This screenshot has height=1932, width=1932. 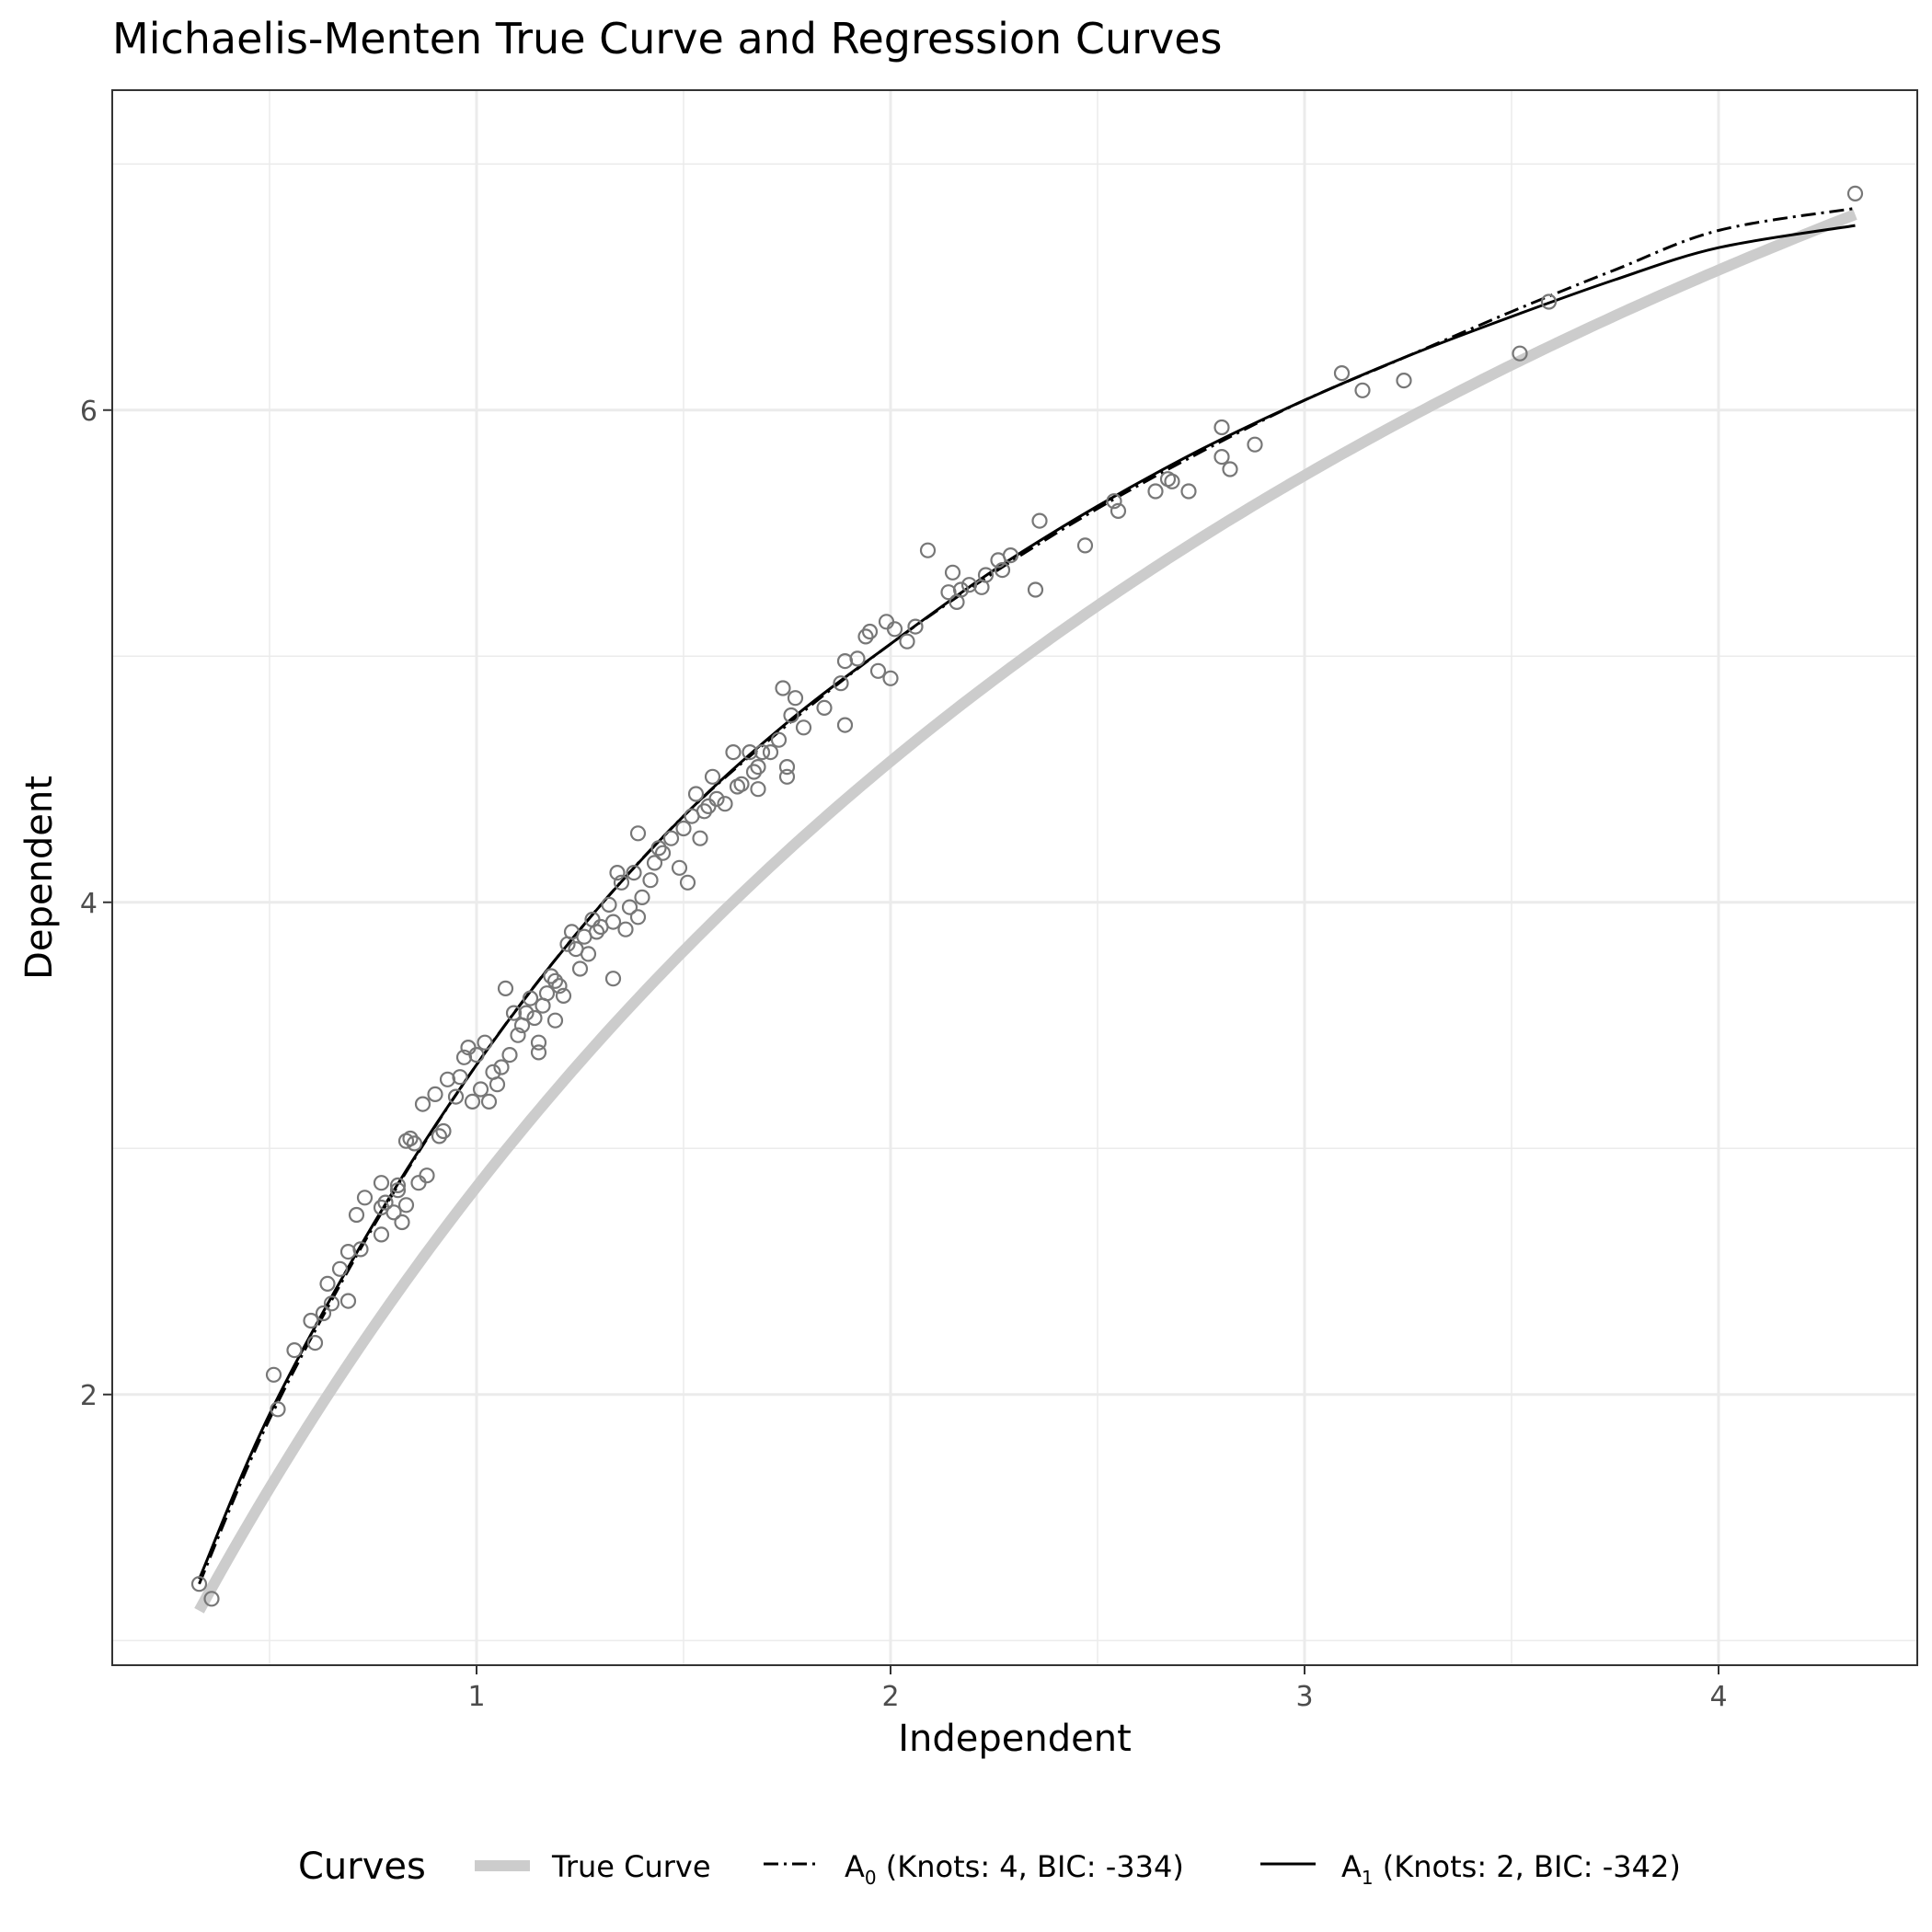 I want to click on x-tick-label: 2, so click(x=890, y=1697).